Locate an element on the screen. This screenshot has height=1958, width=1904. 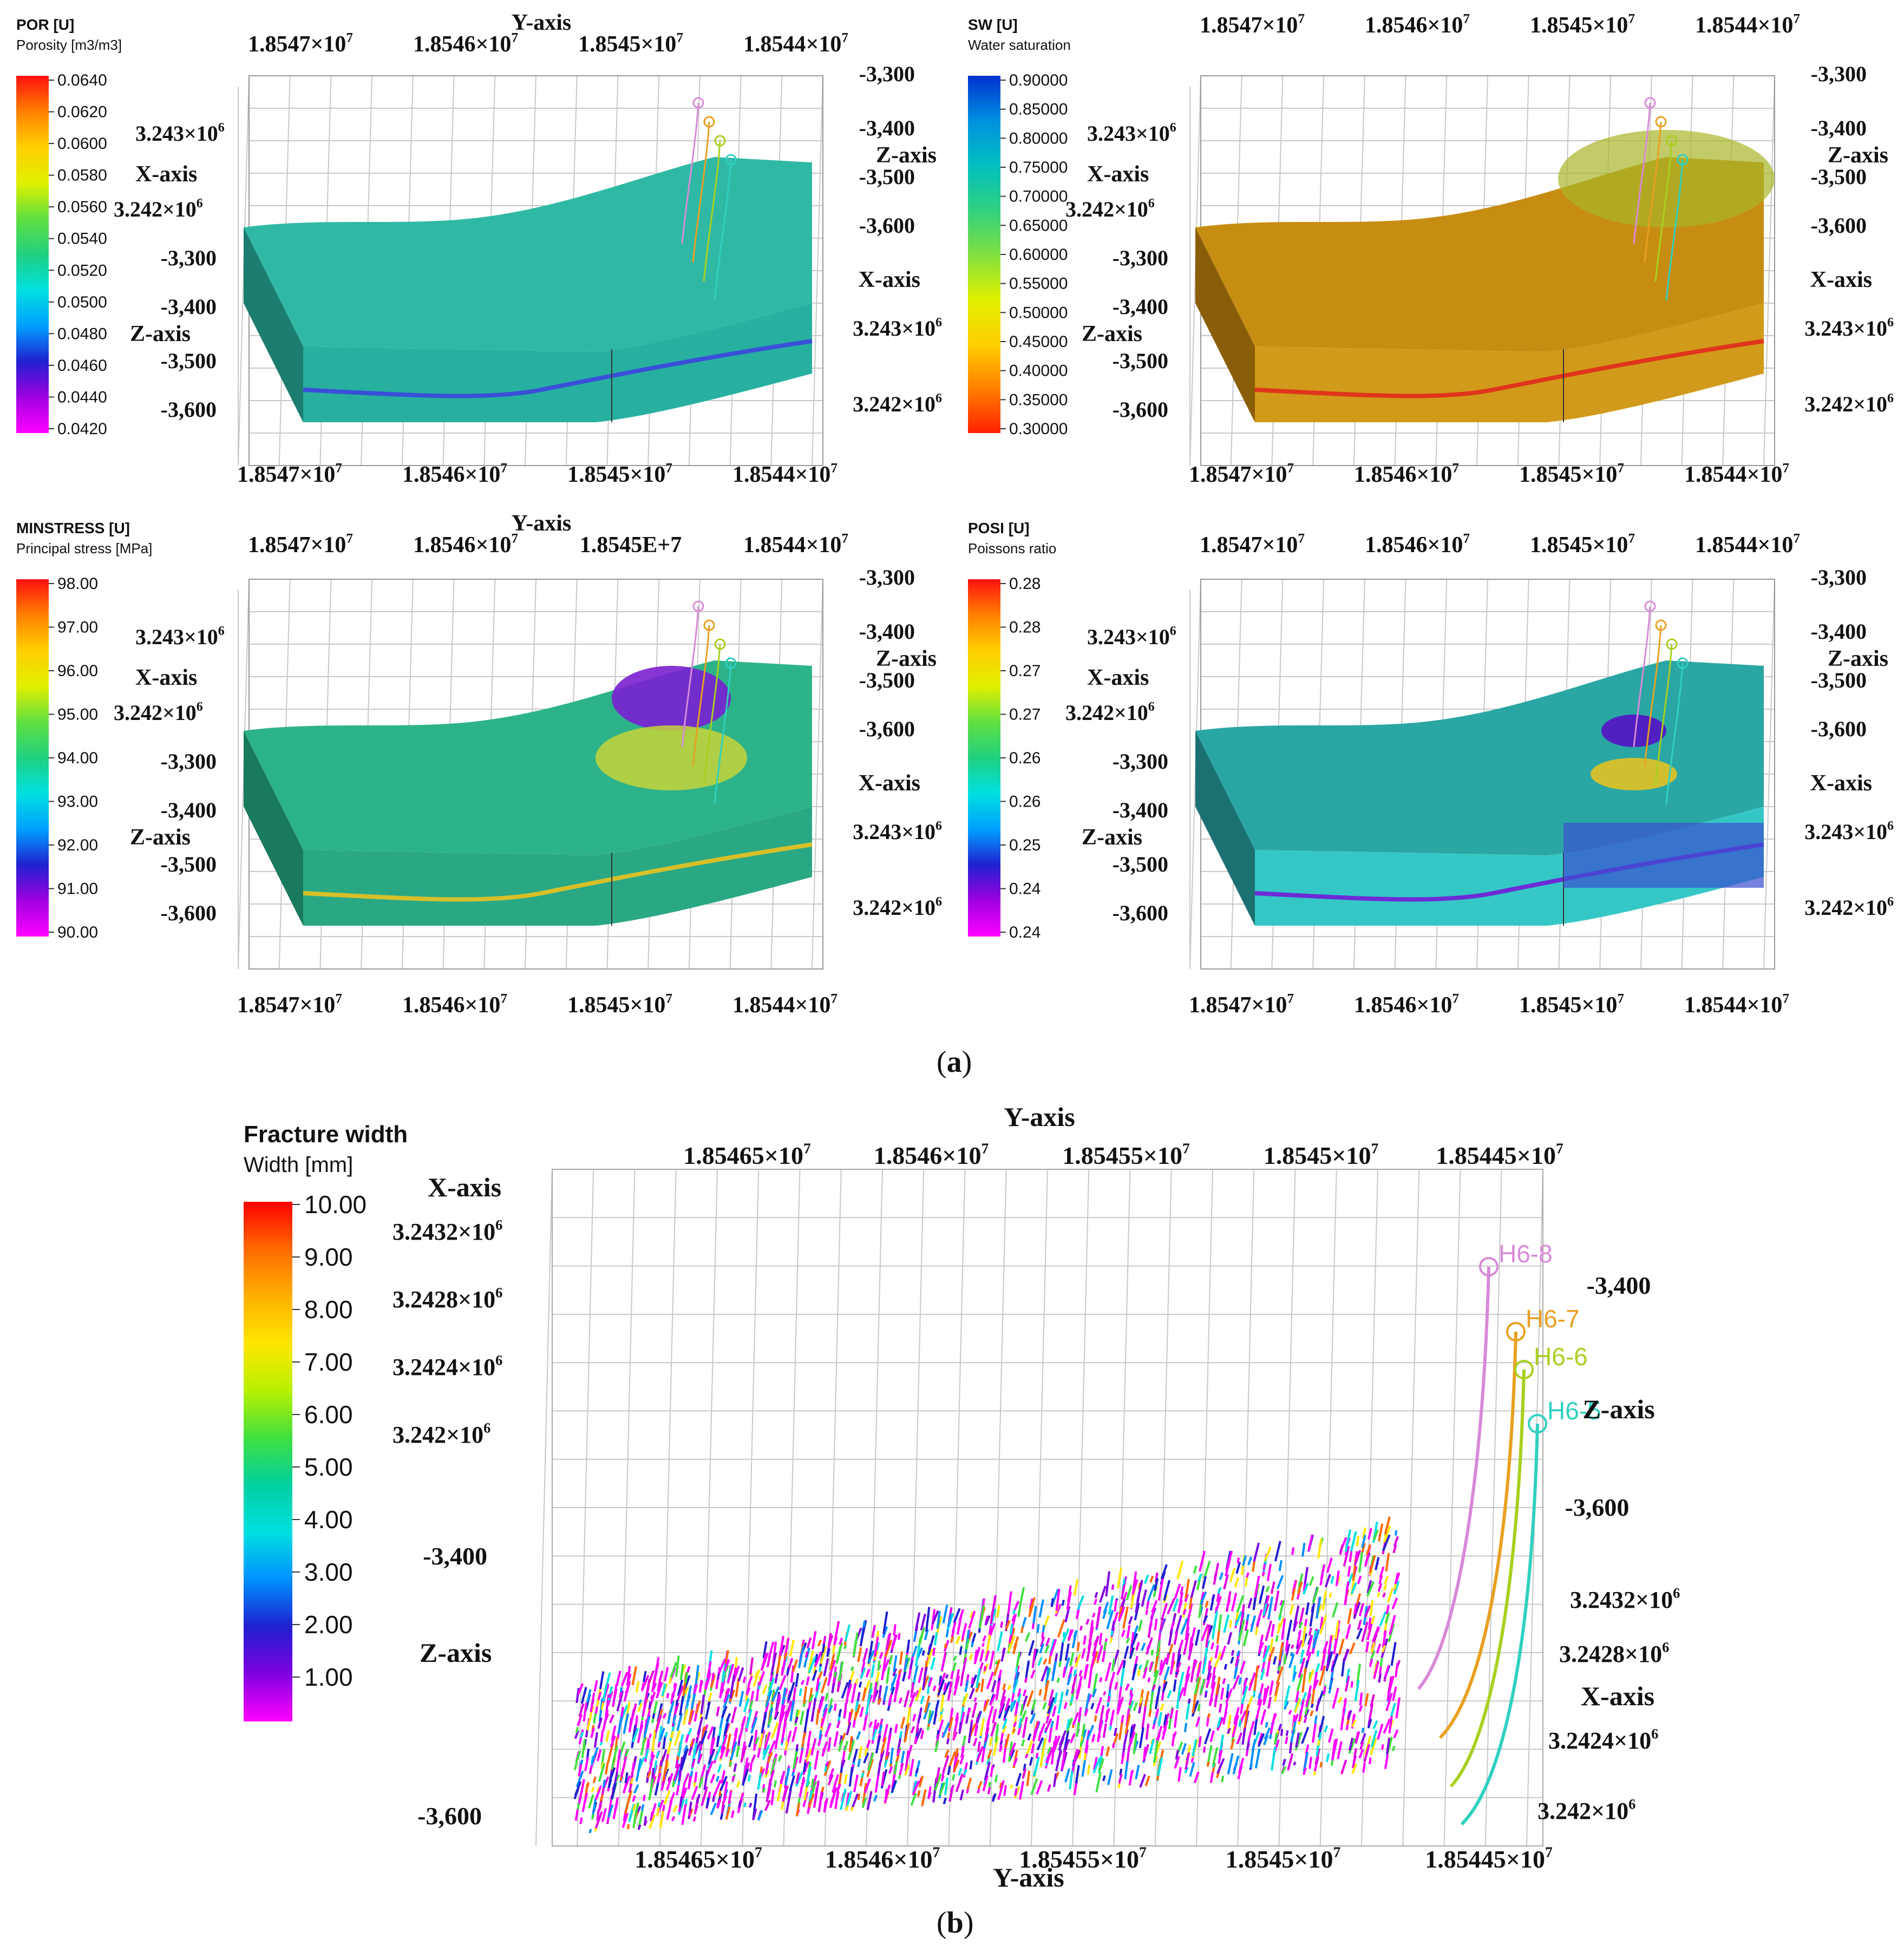
caption-b: (b) is located at coordinates (956, 1923).